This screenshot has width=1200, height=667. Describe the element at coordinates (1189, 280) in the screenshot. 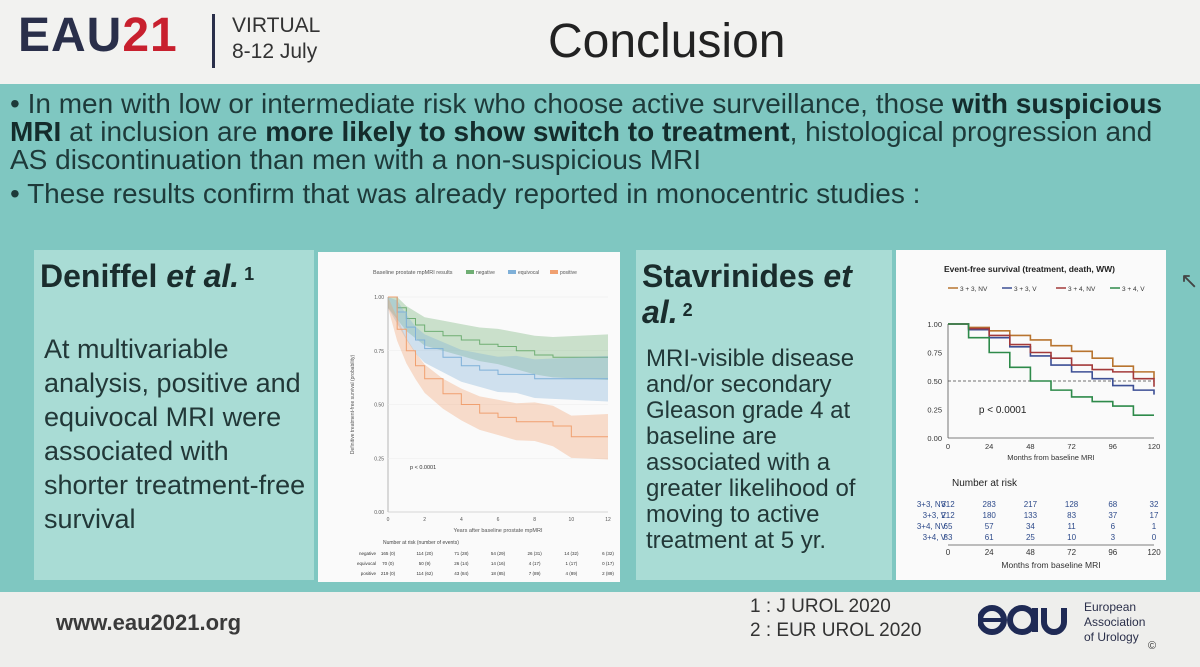

I see `mouse-cursor-icon: ↖` at that location.